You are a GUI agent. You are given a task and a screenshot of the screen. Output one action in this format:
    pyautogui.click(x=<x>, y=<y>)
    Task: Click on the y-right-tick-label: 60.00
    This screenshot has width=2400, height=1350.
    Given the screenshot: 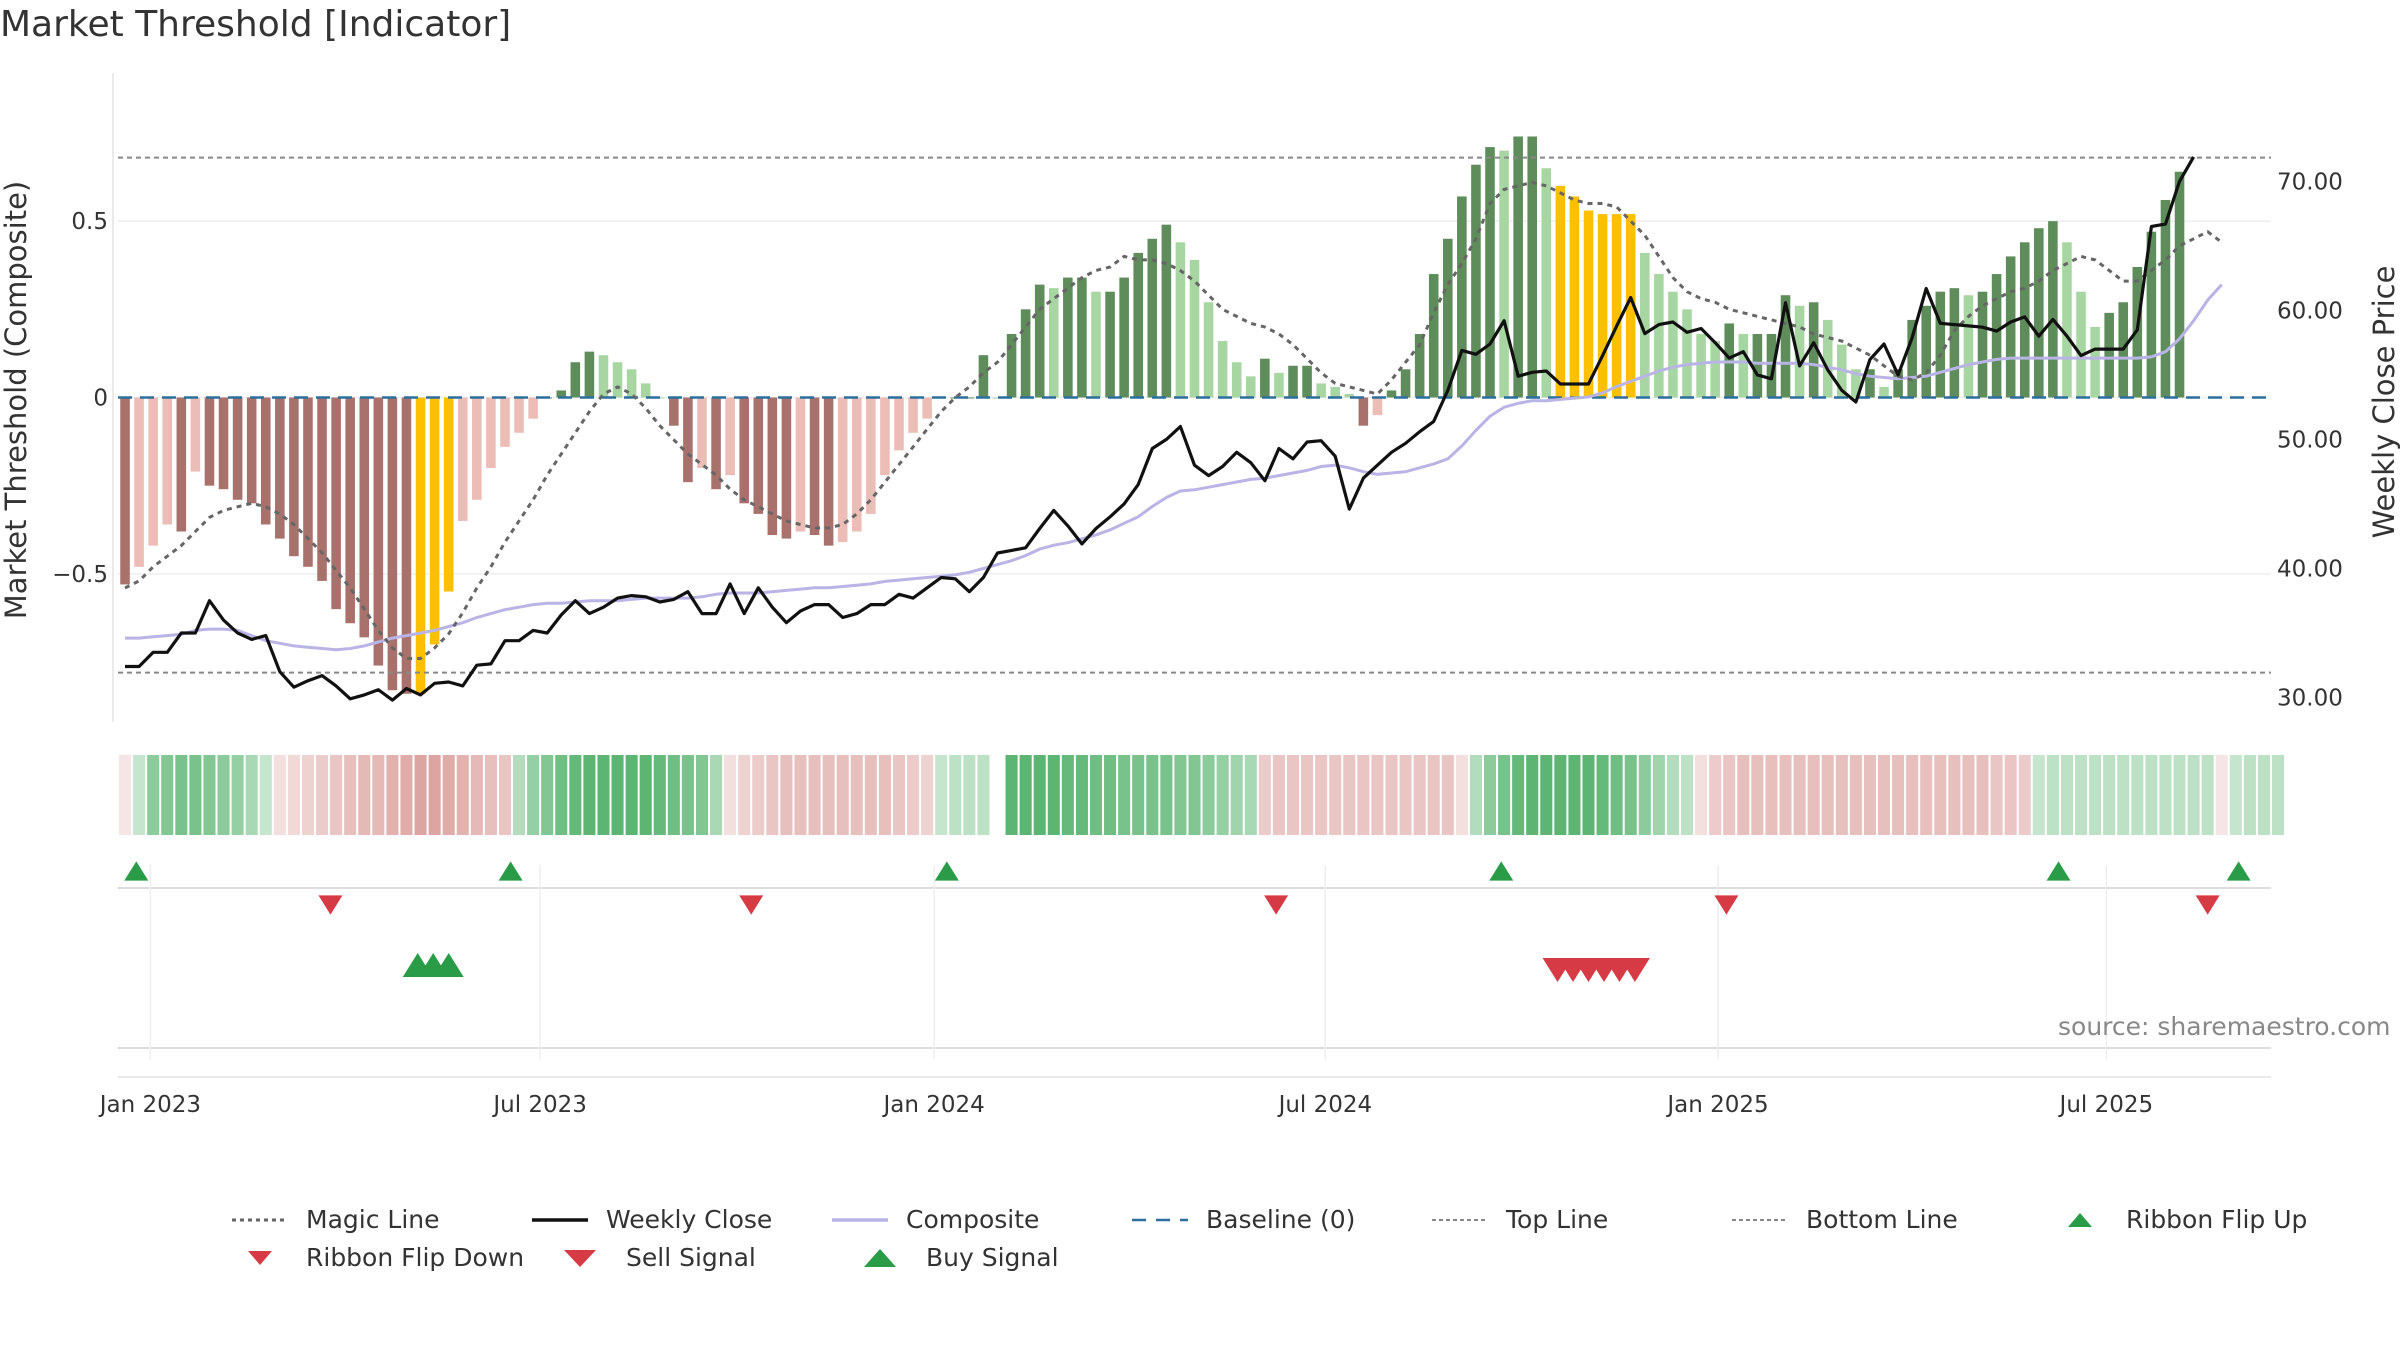 What is the action you would take?
    pyautogui.click(x=2310, y=311)
    